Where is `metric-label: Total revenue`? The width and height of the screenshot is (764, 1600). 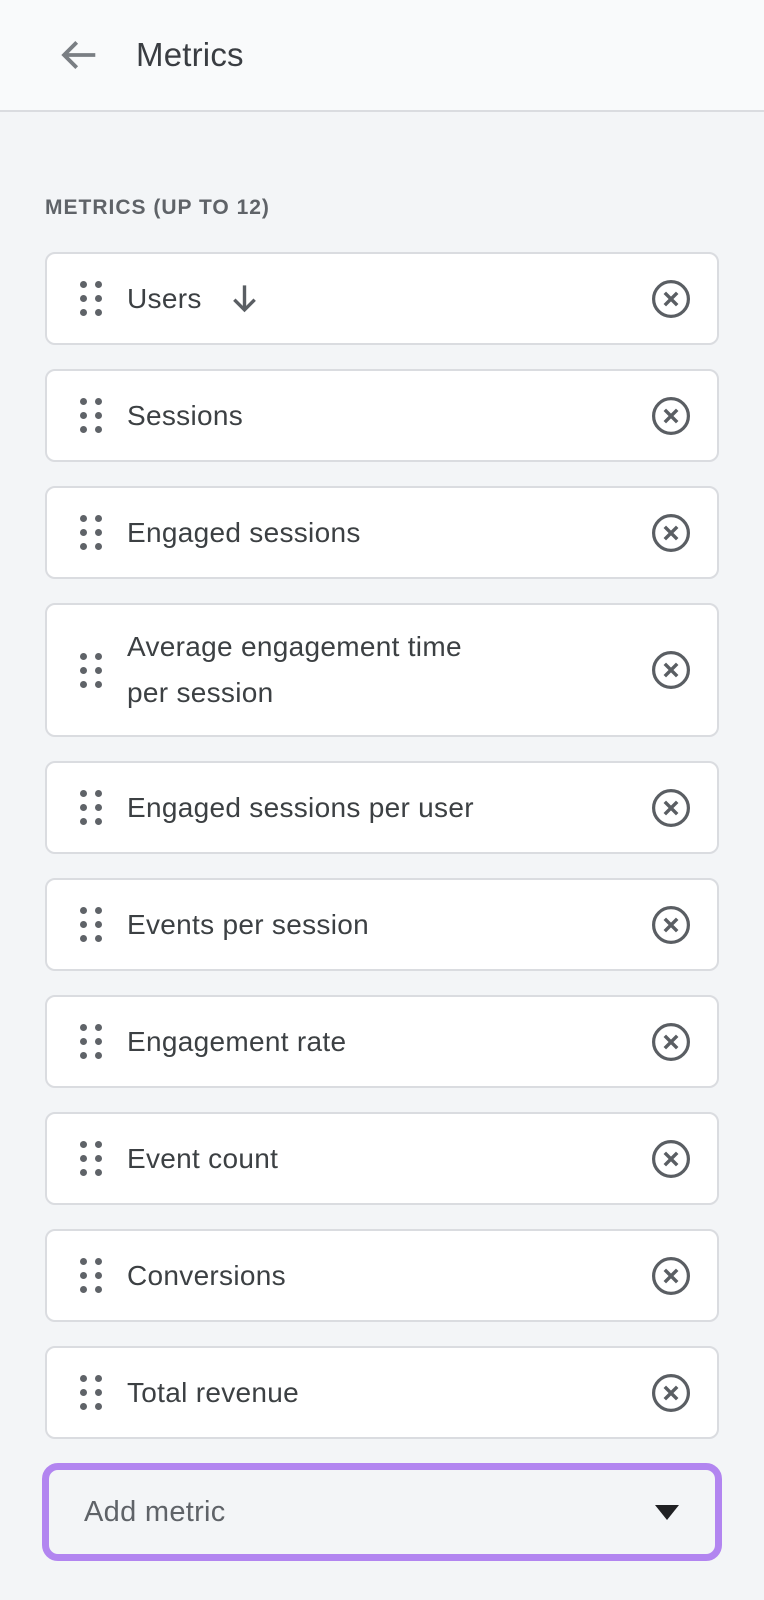 metric-label: Total revenue is located at coordinates (213, 1392).